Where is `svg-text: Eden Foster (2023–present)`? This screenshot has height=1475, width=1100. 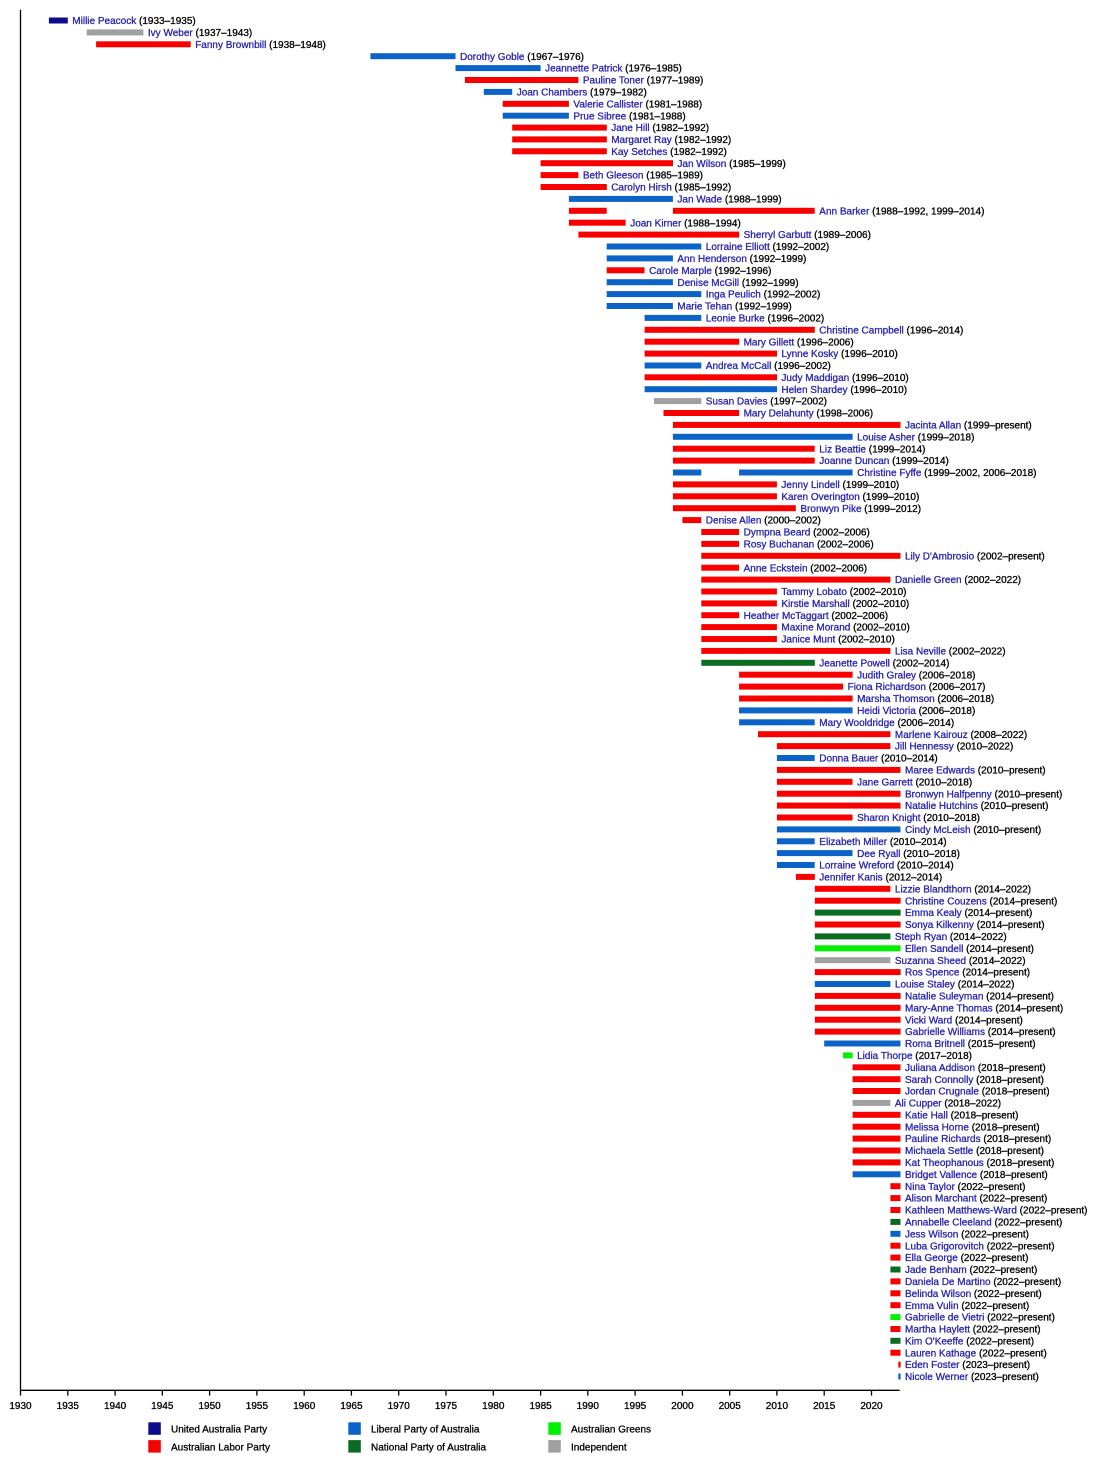 svg-text: Eden Foster (2023–present) is located at coordinates (967, 1365).